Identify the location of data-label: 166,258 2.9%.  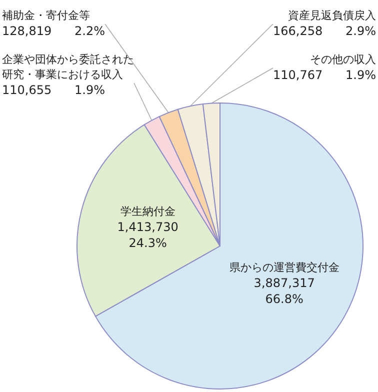
(324, 31).